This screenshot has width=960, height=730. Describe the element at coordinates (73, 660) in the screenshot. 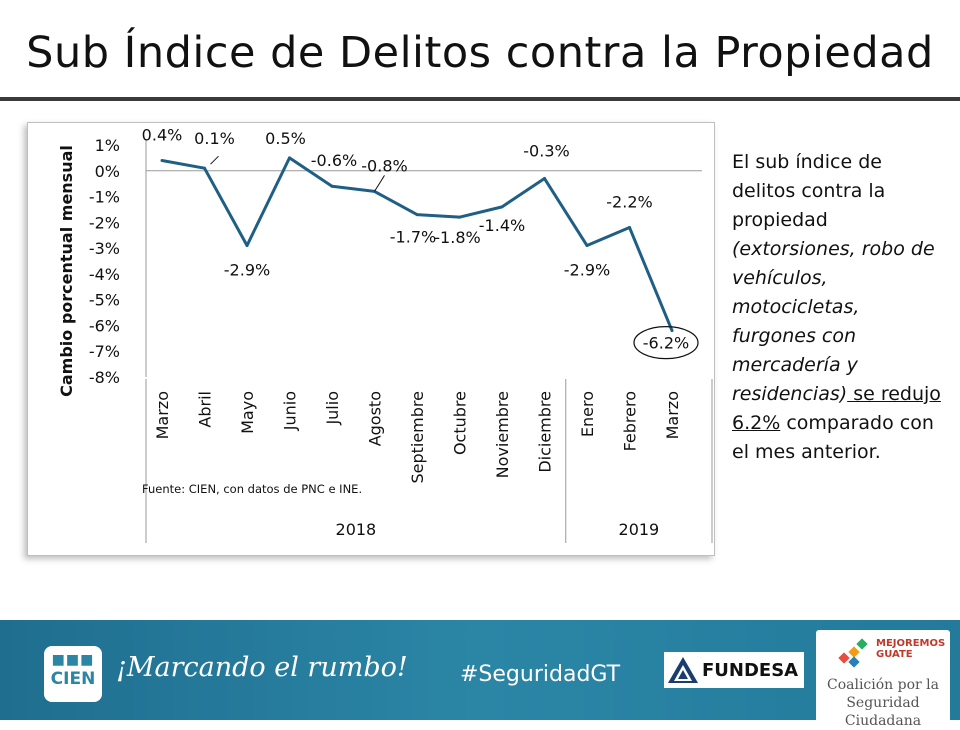

I see `cien-logo-icon: ■■■` at that location.